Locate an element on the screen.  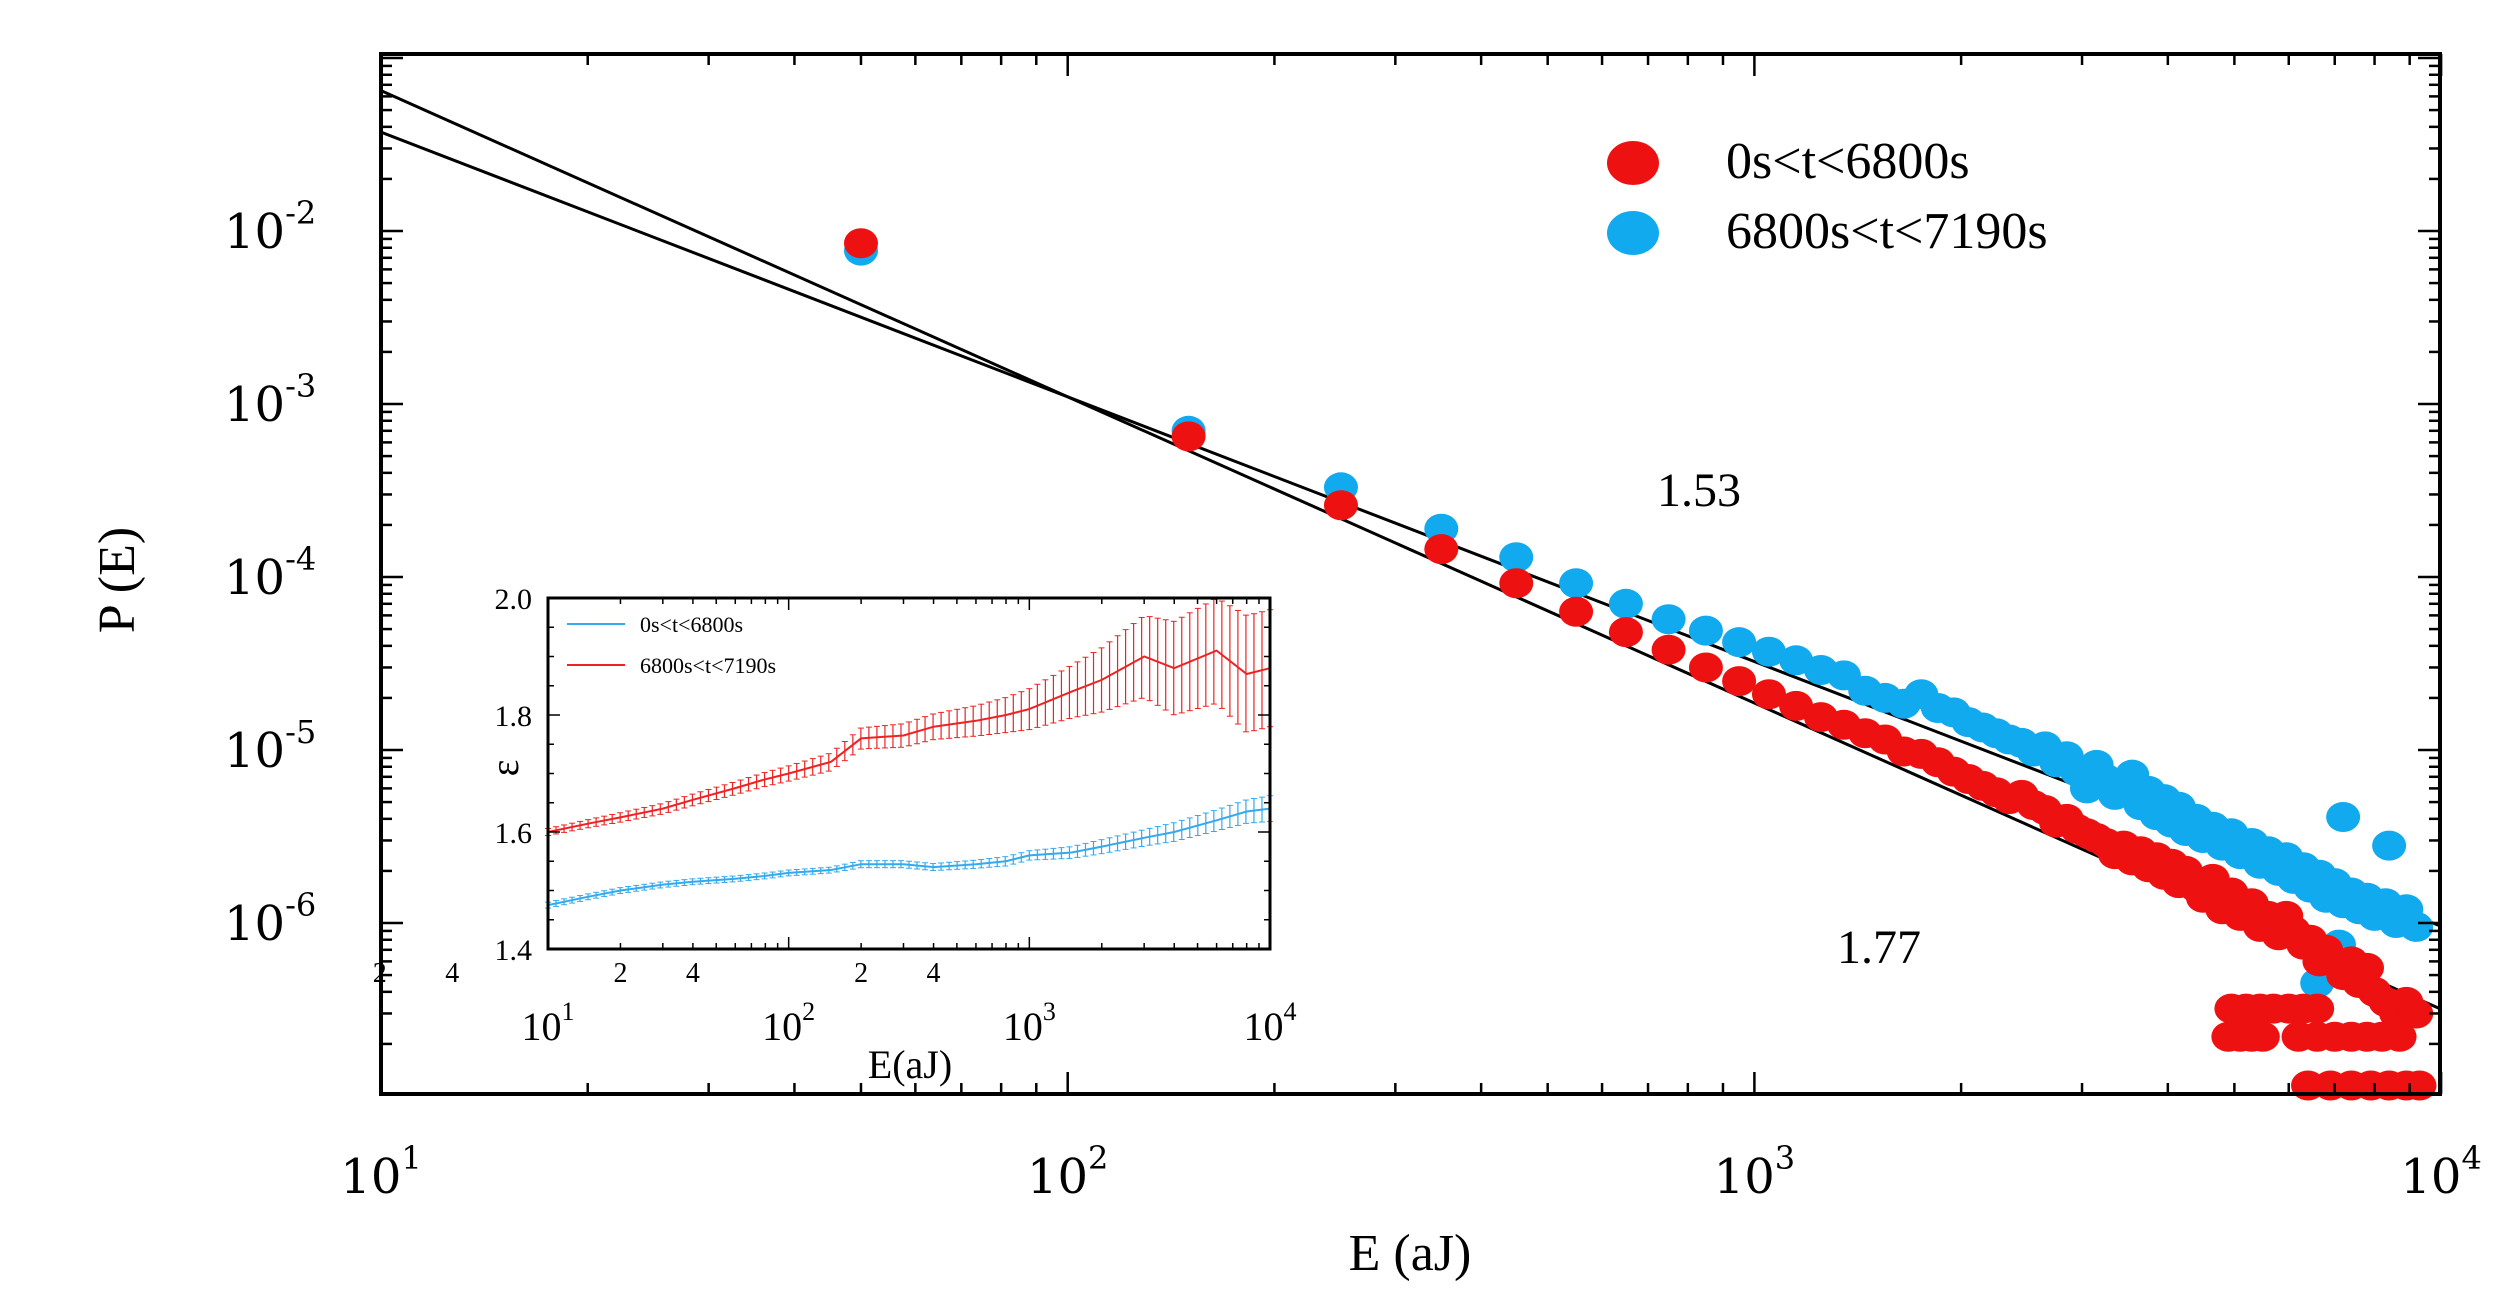
inset-x-axis-title: E(aJ) is located at coordinates (910, 1064).